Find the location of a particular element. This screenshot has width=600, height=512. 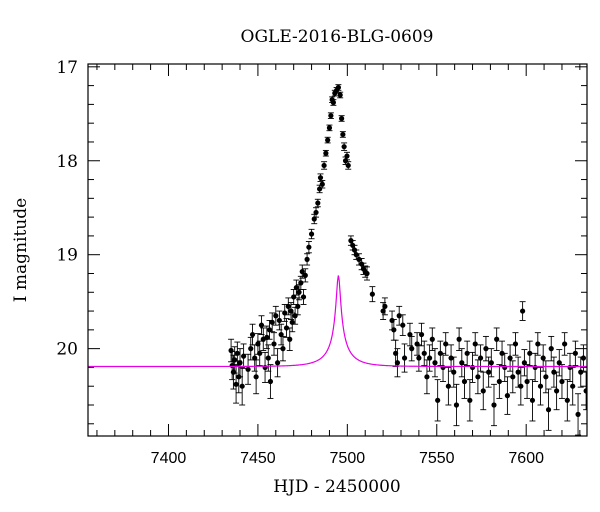

y-axis-label: I magnitude is located at coordinates (21, 250).